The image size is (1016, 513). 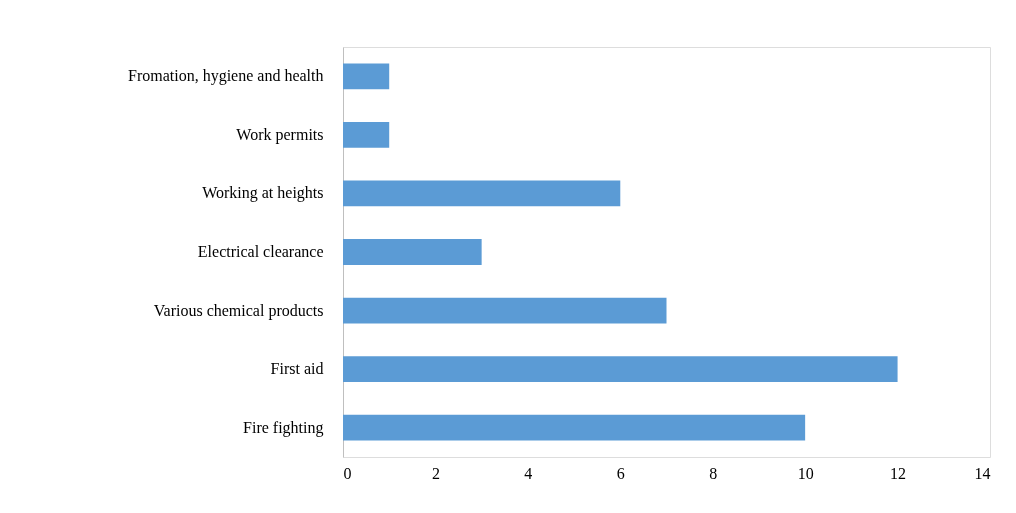 What do you see at coordinates (283, 427) in the screenshot?
I see `y-tick-label: Fire fighting` at bounding box center [283, 427].